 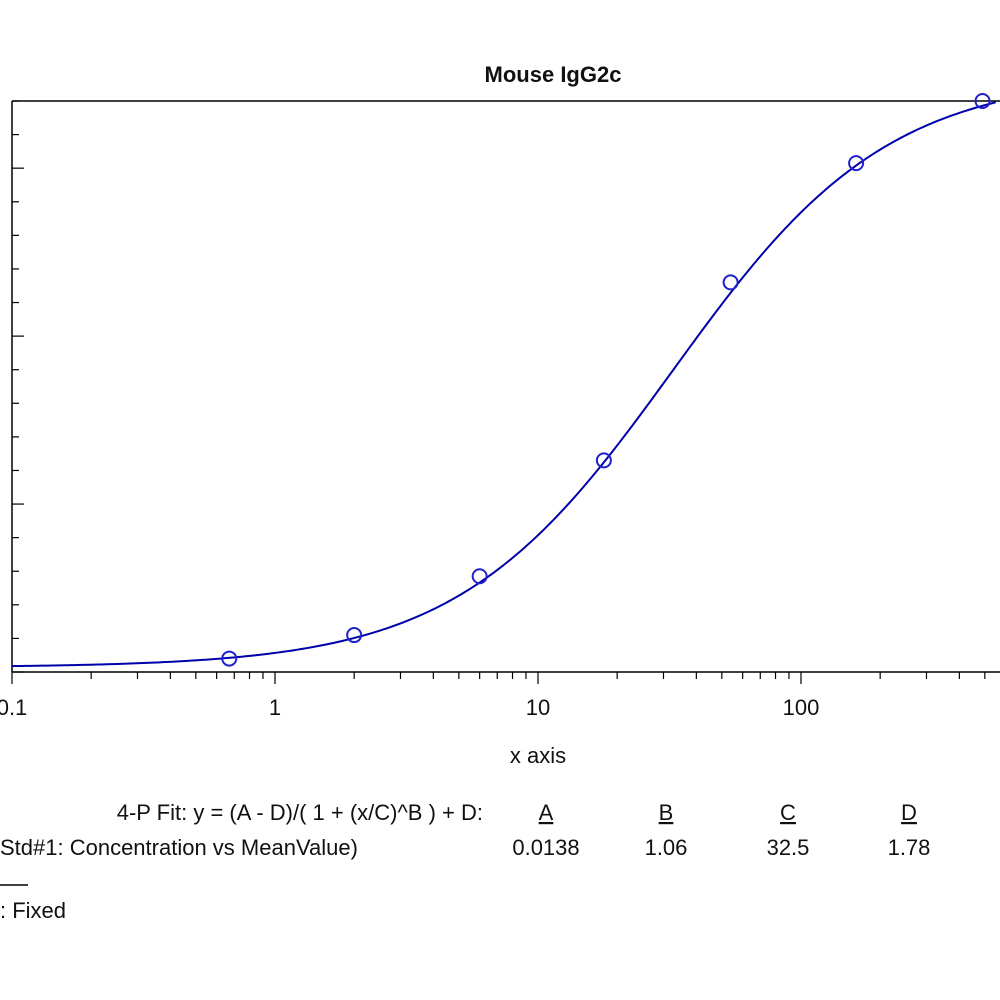 What do you see at coordinates (538, 755) in the screenshot?
I see `x-axis-label: x axis` at bounding box center [538, 755].